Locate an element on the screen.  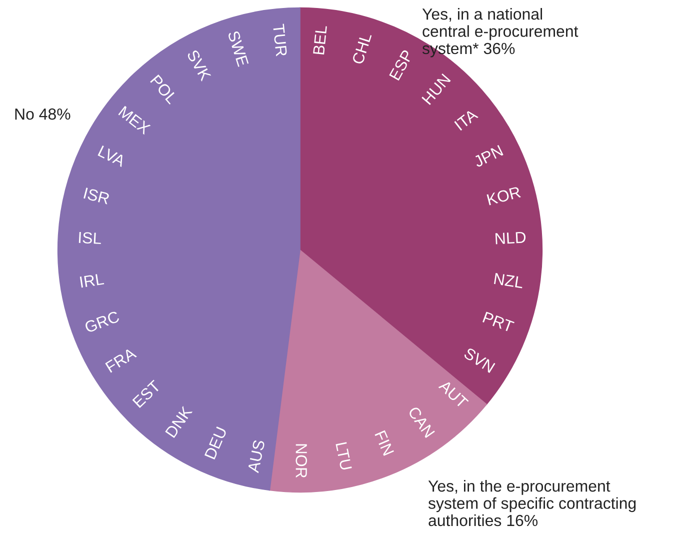
text: JPN is located at coordinates (488, 156).